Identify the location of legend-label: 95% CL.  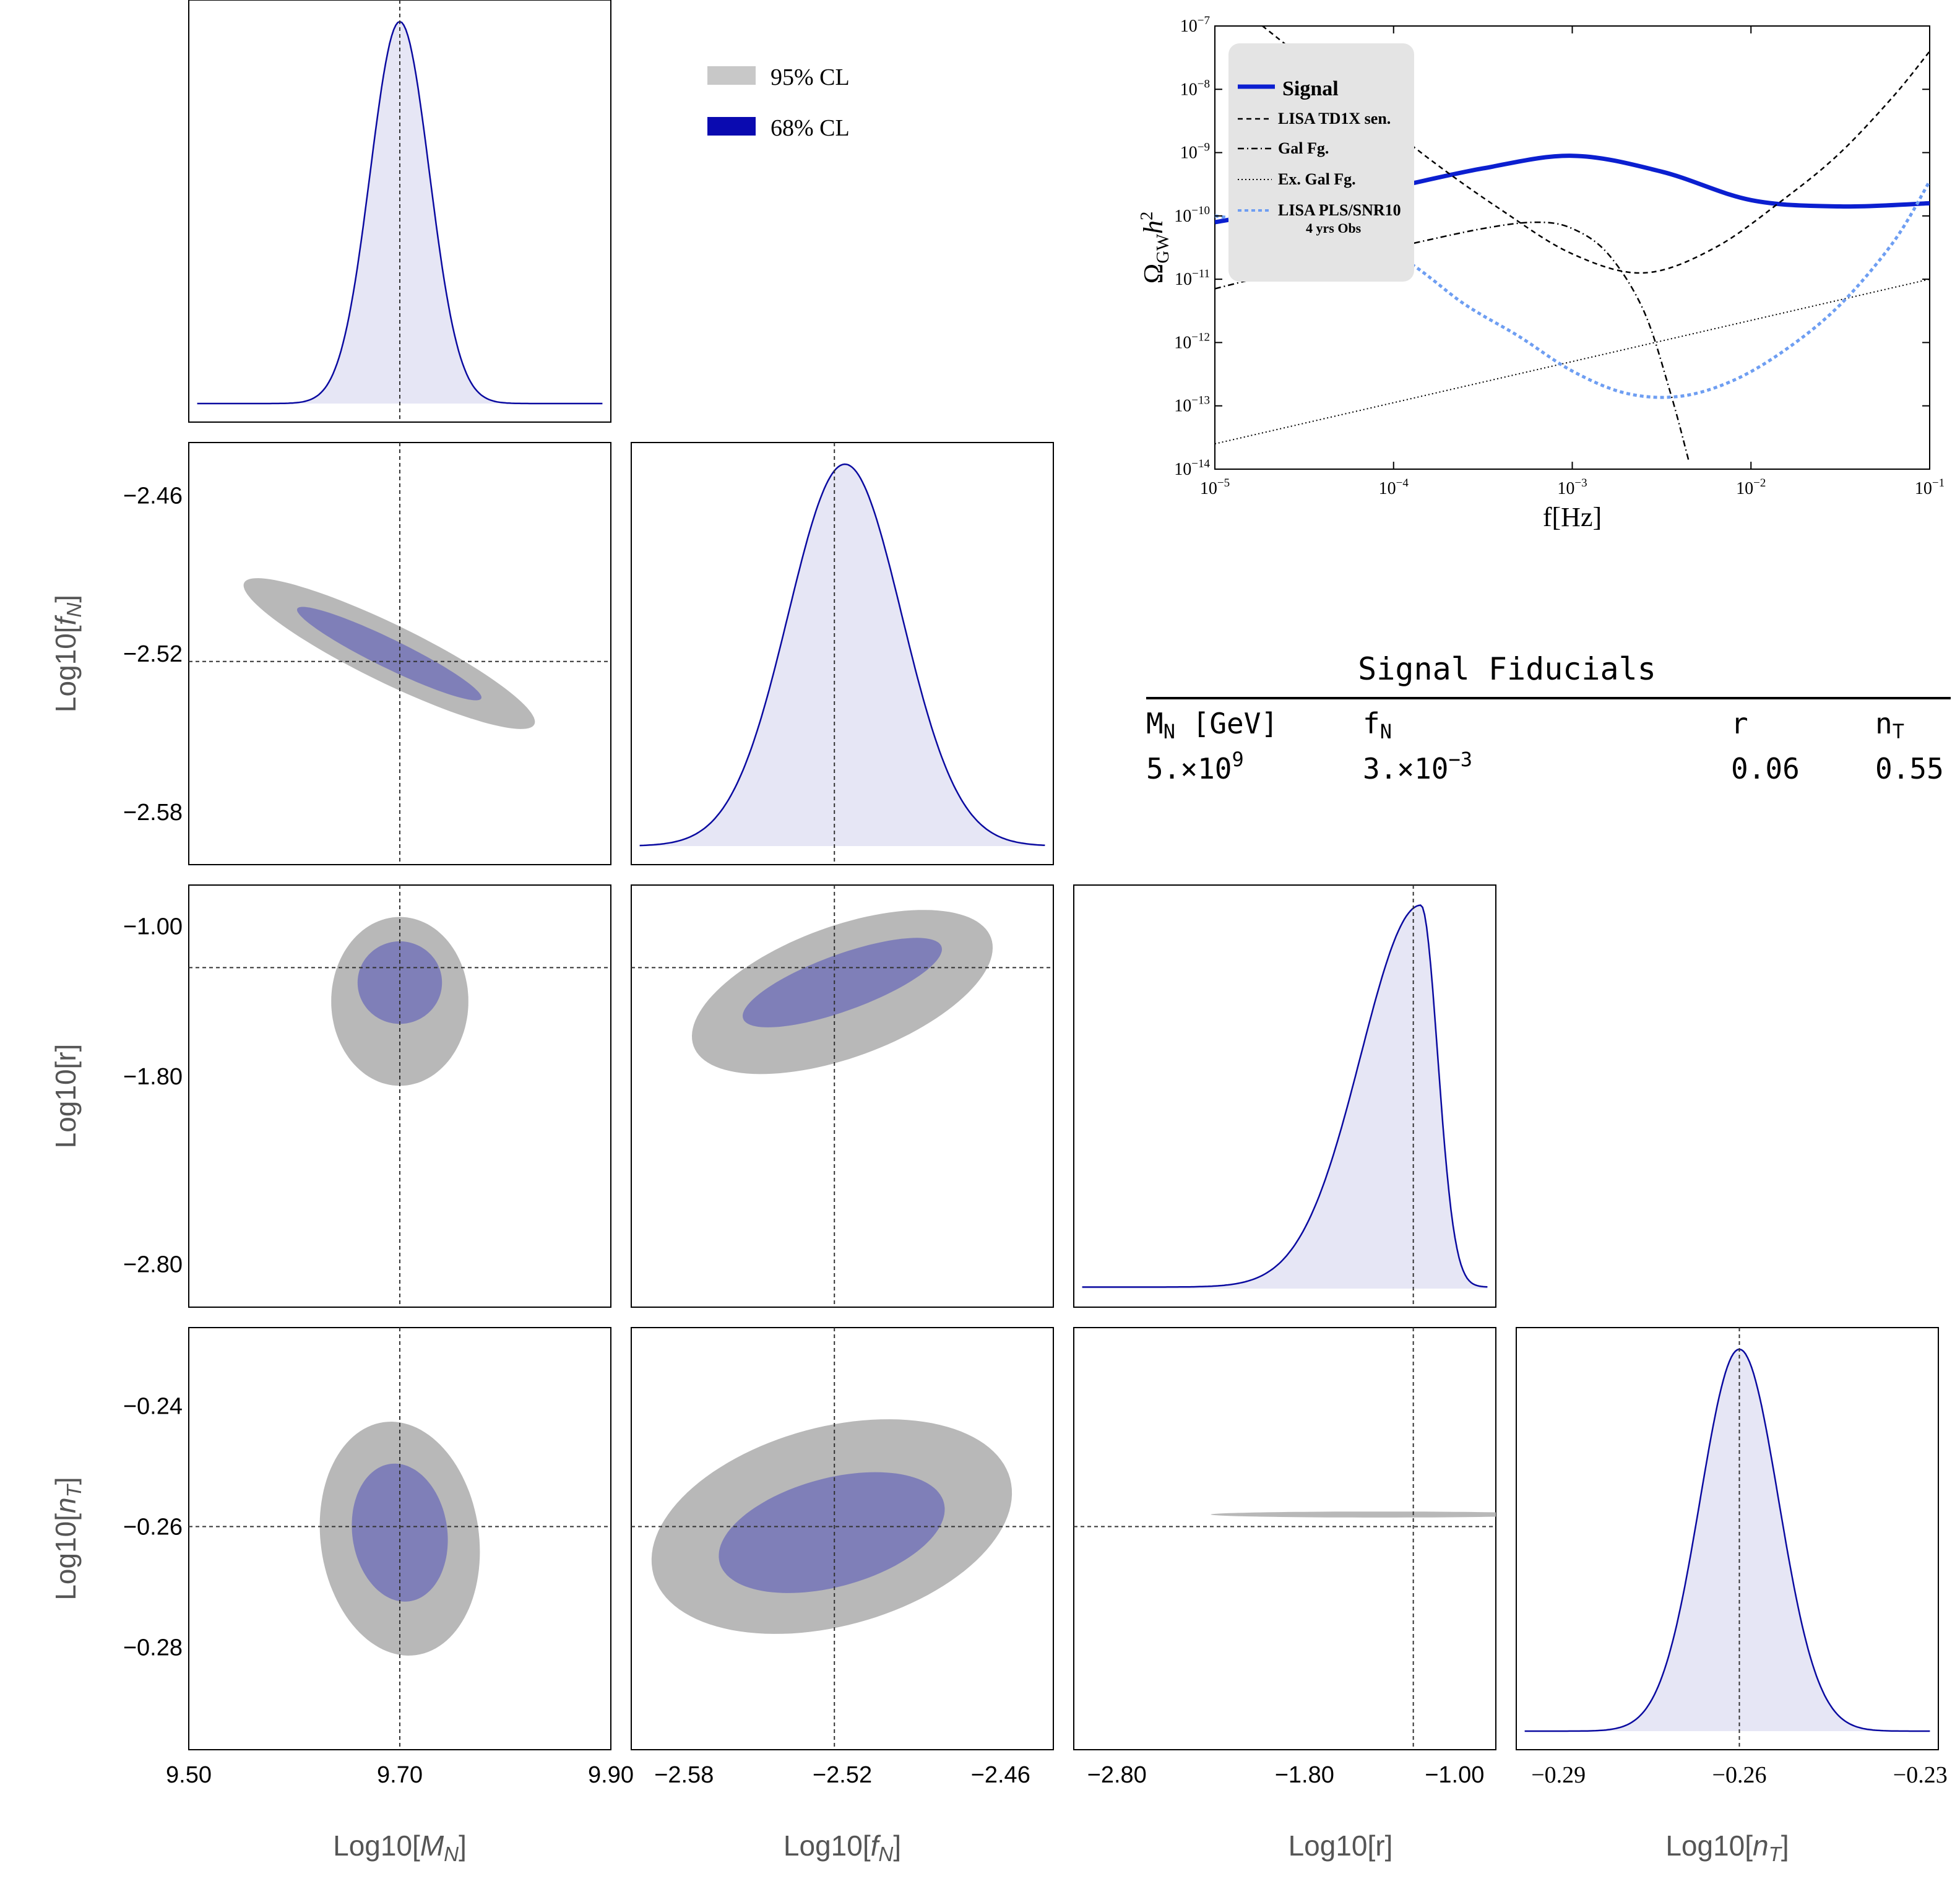
(810, 77).